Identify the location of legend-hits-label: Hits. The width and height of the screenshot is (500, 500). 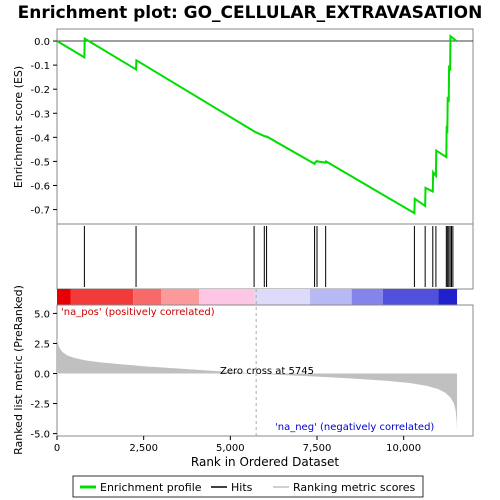
(242, 487).